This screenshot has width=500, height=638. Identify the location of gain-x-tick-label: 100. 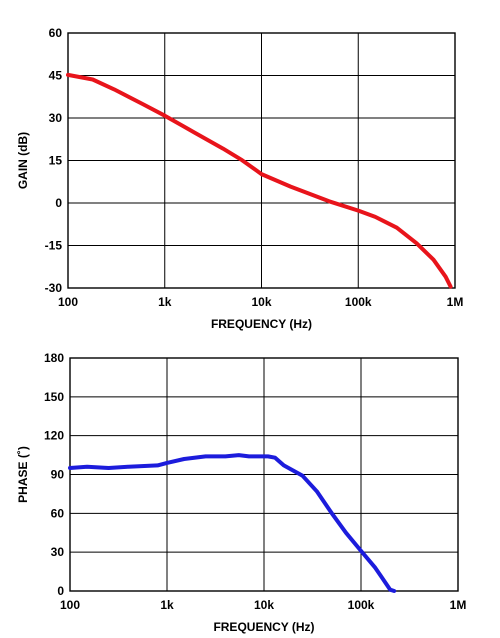
(68, 302).